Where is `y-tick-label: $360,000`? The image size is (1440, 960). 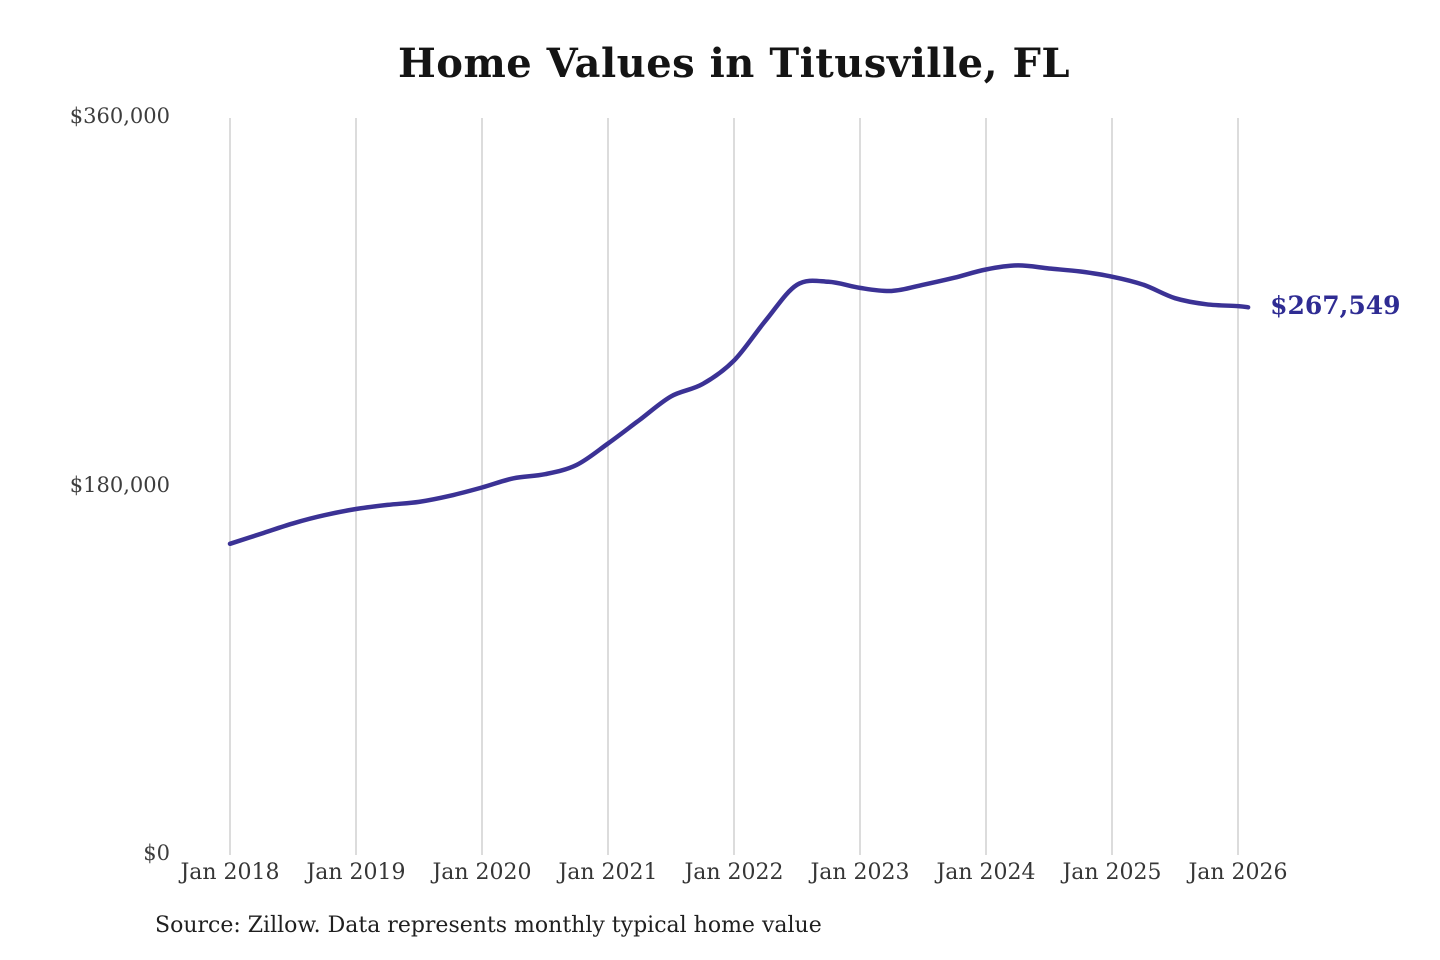 y-tick-label: $360,000 is located at coordinates (119, 116).